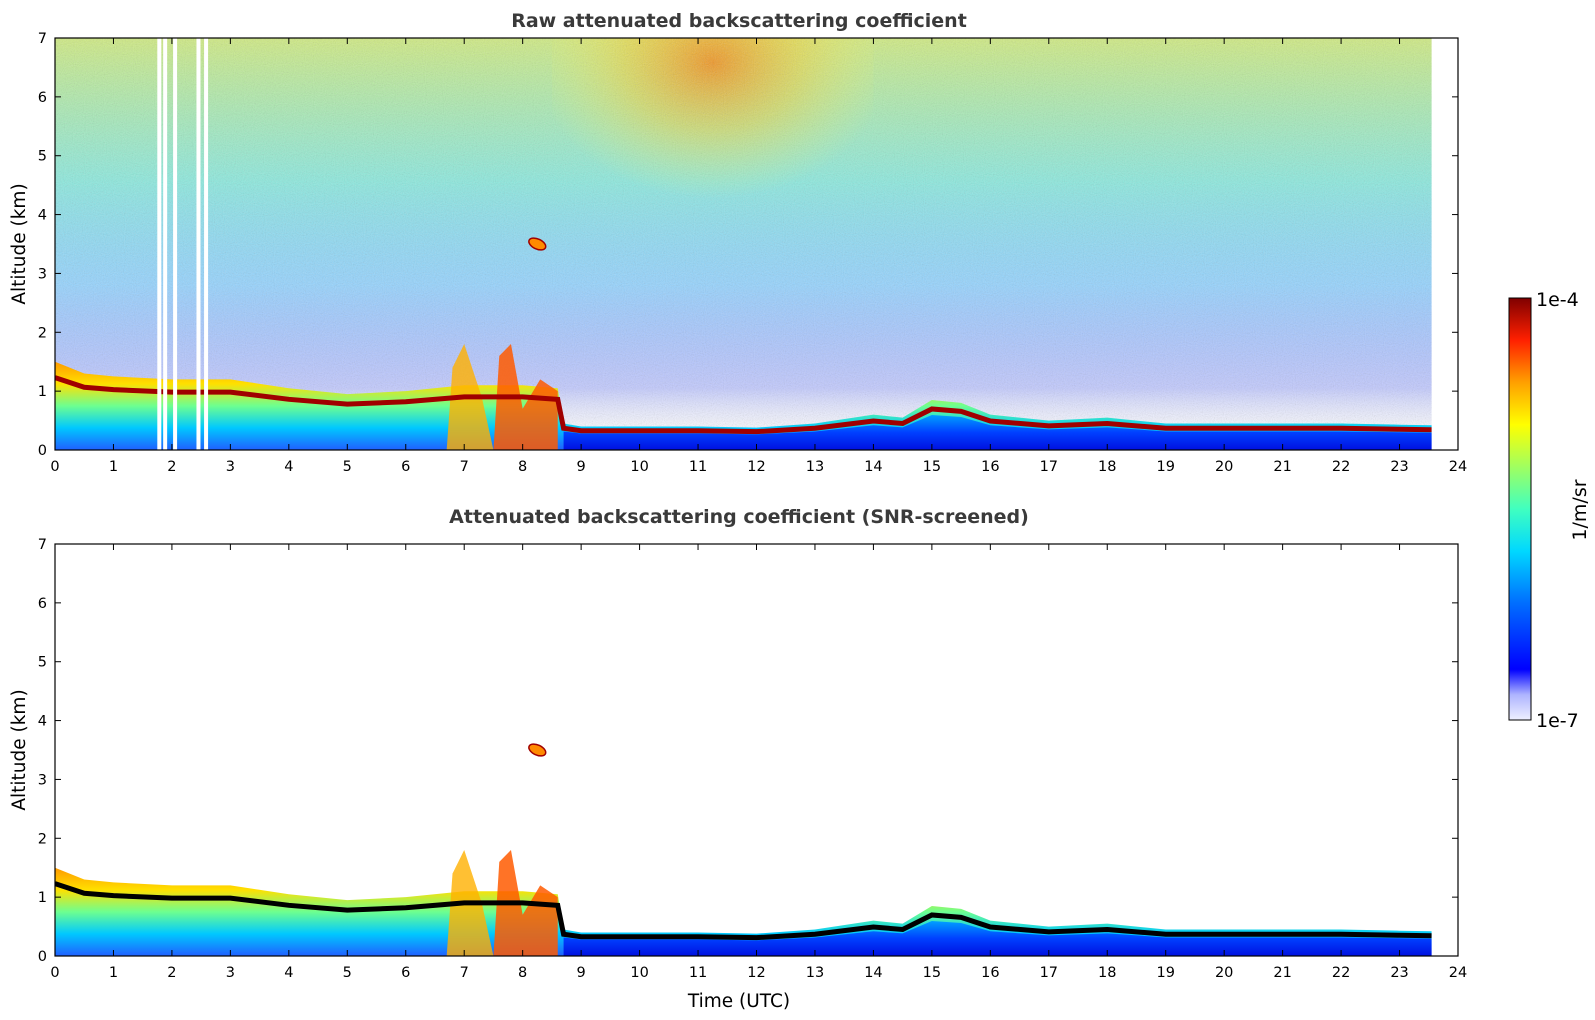 This screenshot has width=1595, height=1020. I want to click on colorbar-unit-label: 1/m/sr, so click(1580, 509).